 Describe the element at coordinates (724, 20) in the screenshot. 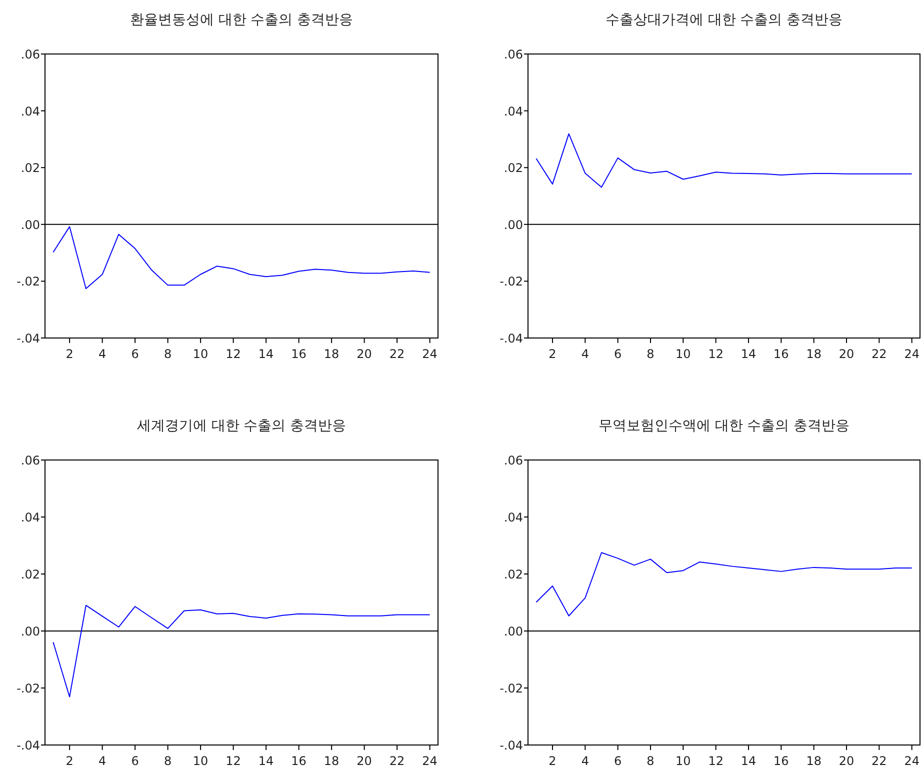

I see `chart-title: 수출상대가격에 대한 수출의 충격반응` at that location.